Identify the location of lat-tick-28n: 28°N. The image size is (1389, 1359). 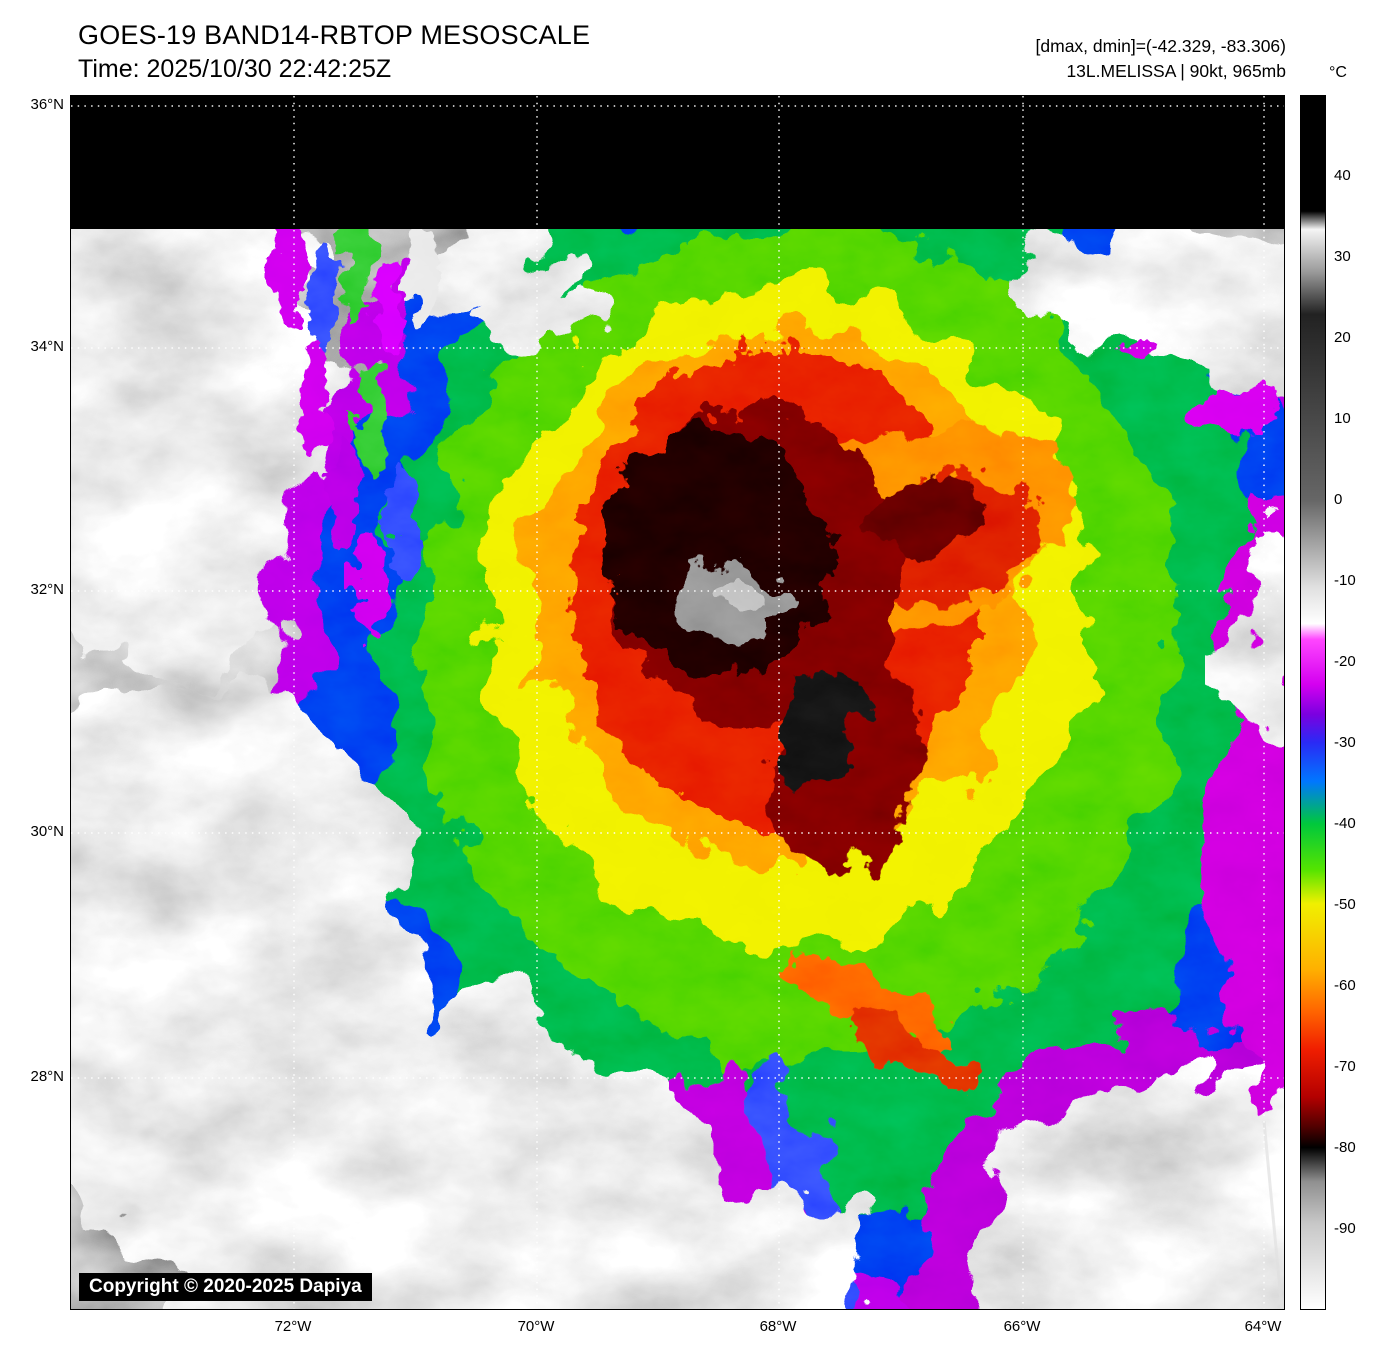
(47, 1076).